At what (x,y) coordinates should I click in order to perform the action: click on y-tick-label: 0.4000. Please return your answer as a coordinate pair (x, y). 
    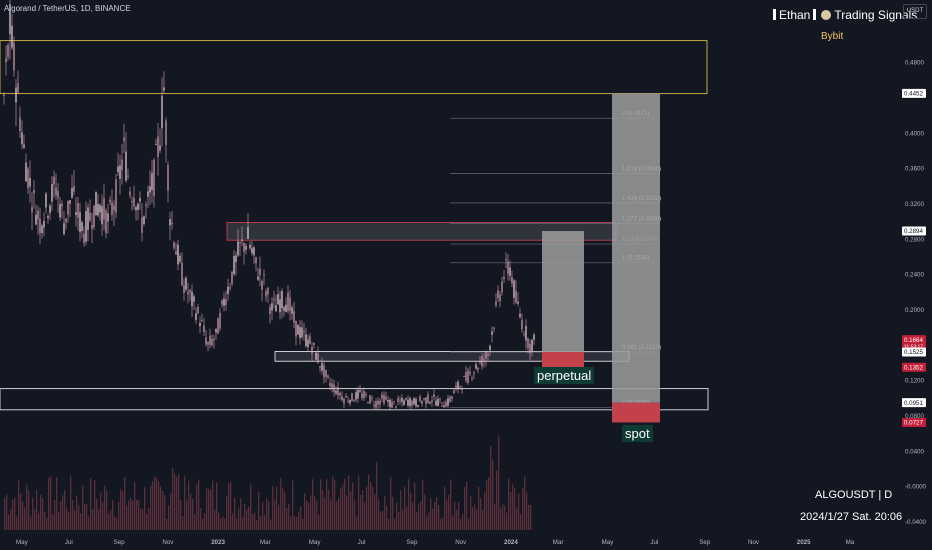
    Looking at the image, I should click on (914, 133).